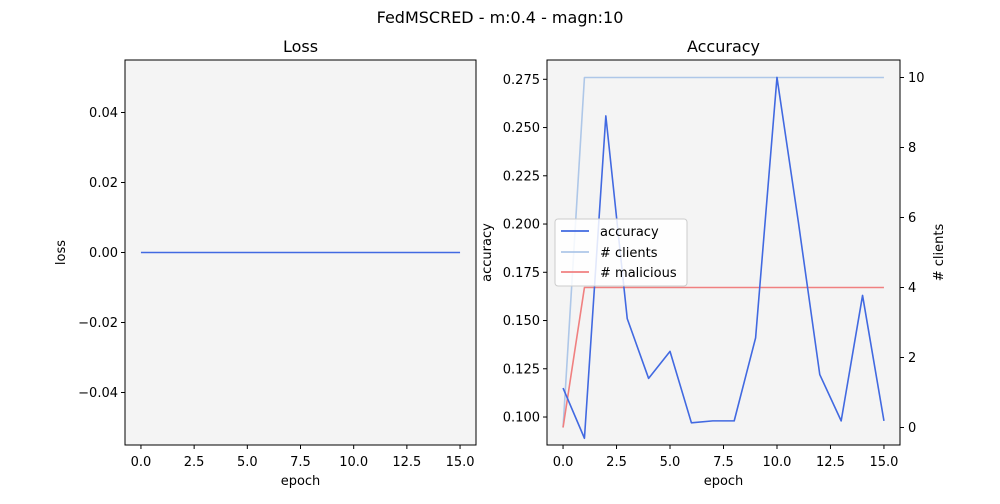 Image resolution: width=1000 pixels, height=504 pixels. I want to click on accuracy-xtick-label: 5.0, so click(670, 462).